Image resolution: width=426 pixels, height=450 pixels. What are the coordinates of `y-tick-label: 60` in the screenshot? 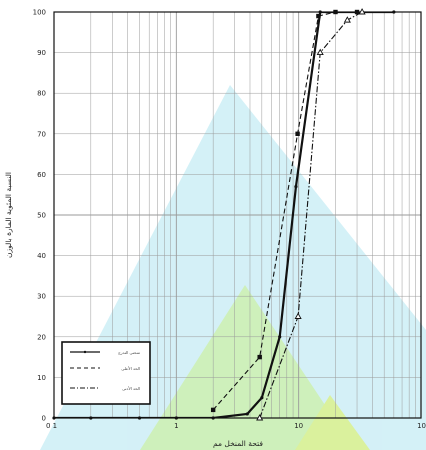 It's located at (41, 175).